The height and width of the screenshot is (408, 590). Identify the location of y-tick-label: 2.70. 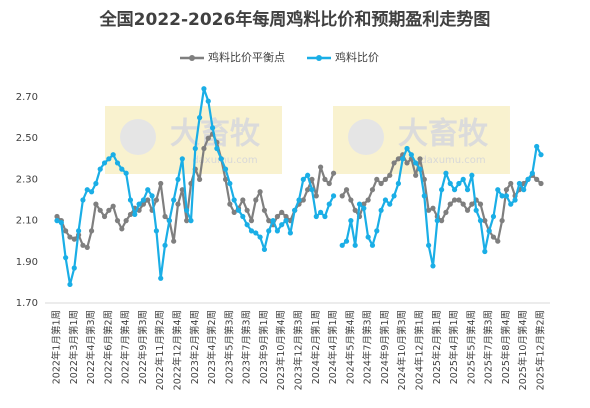
(27, 97).